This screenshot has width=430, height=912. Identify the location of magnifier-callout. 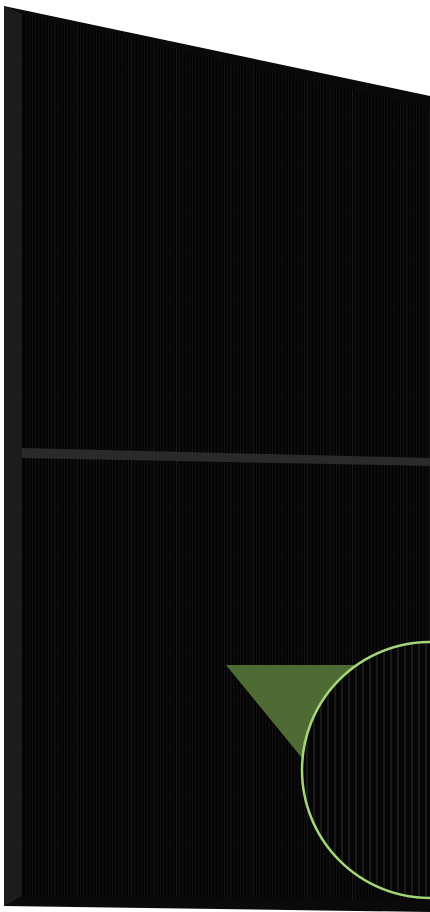
(290, 711).